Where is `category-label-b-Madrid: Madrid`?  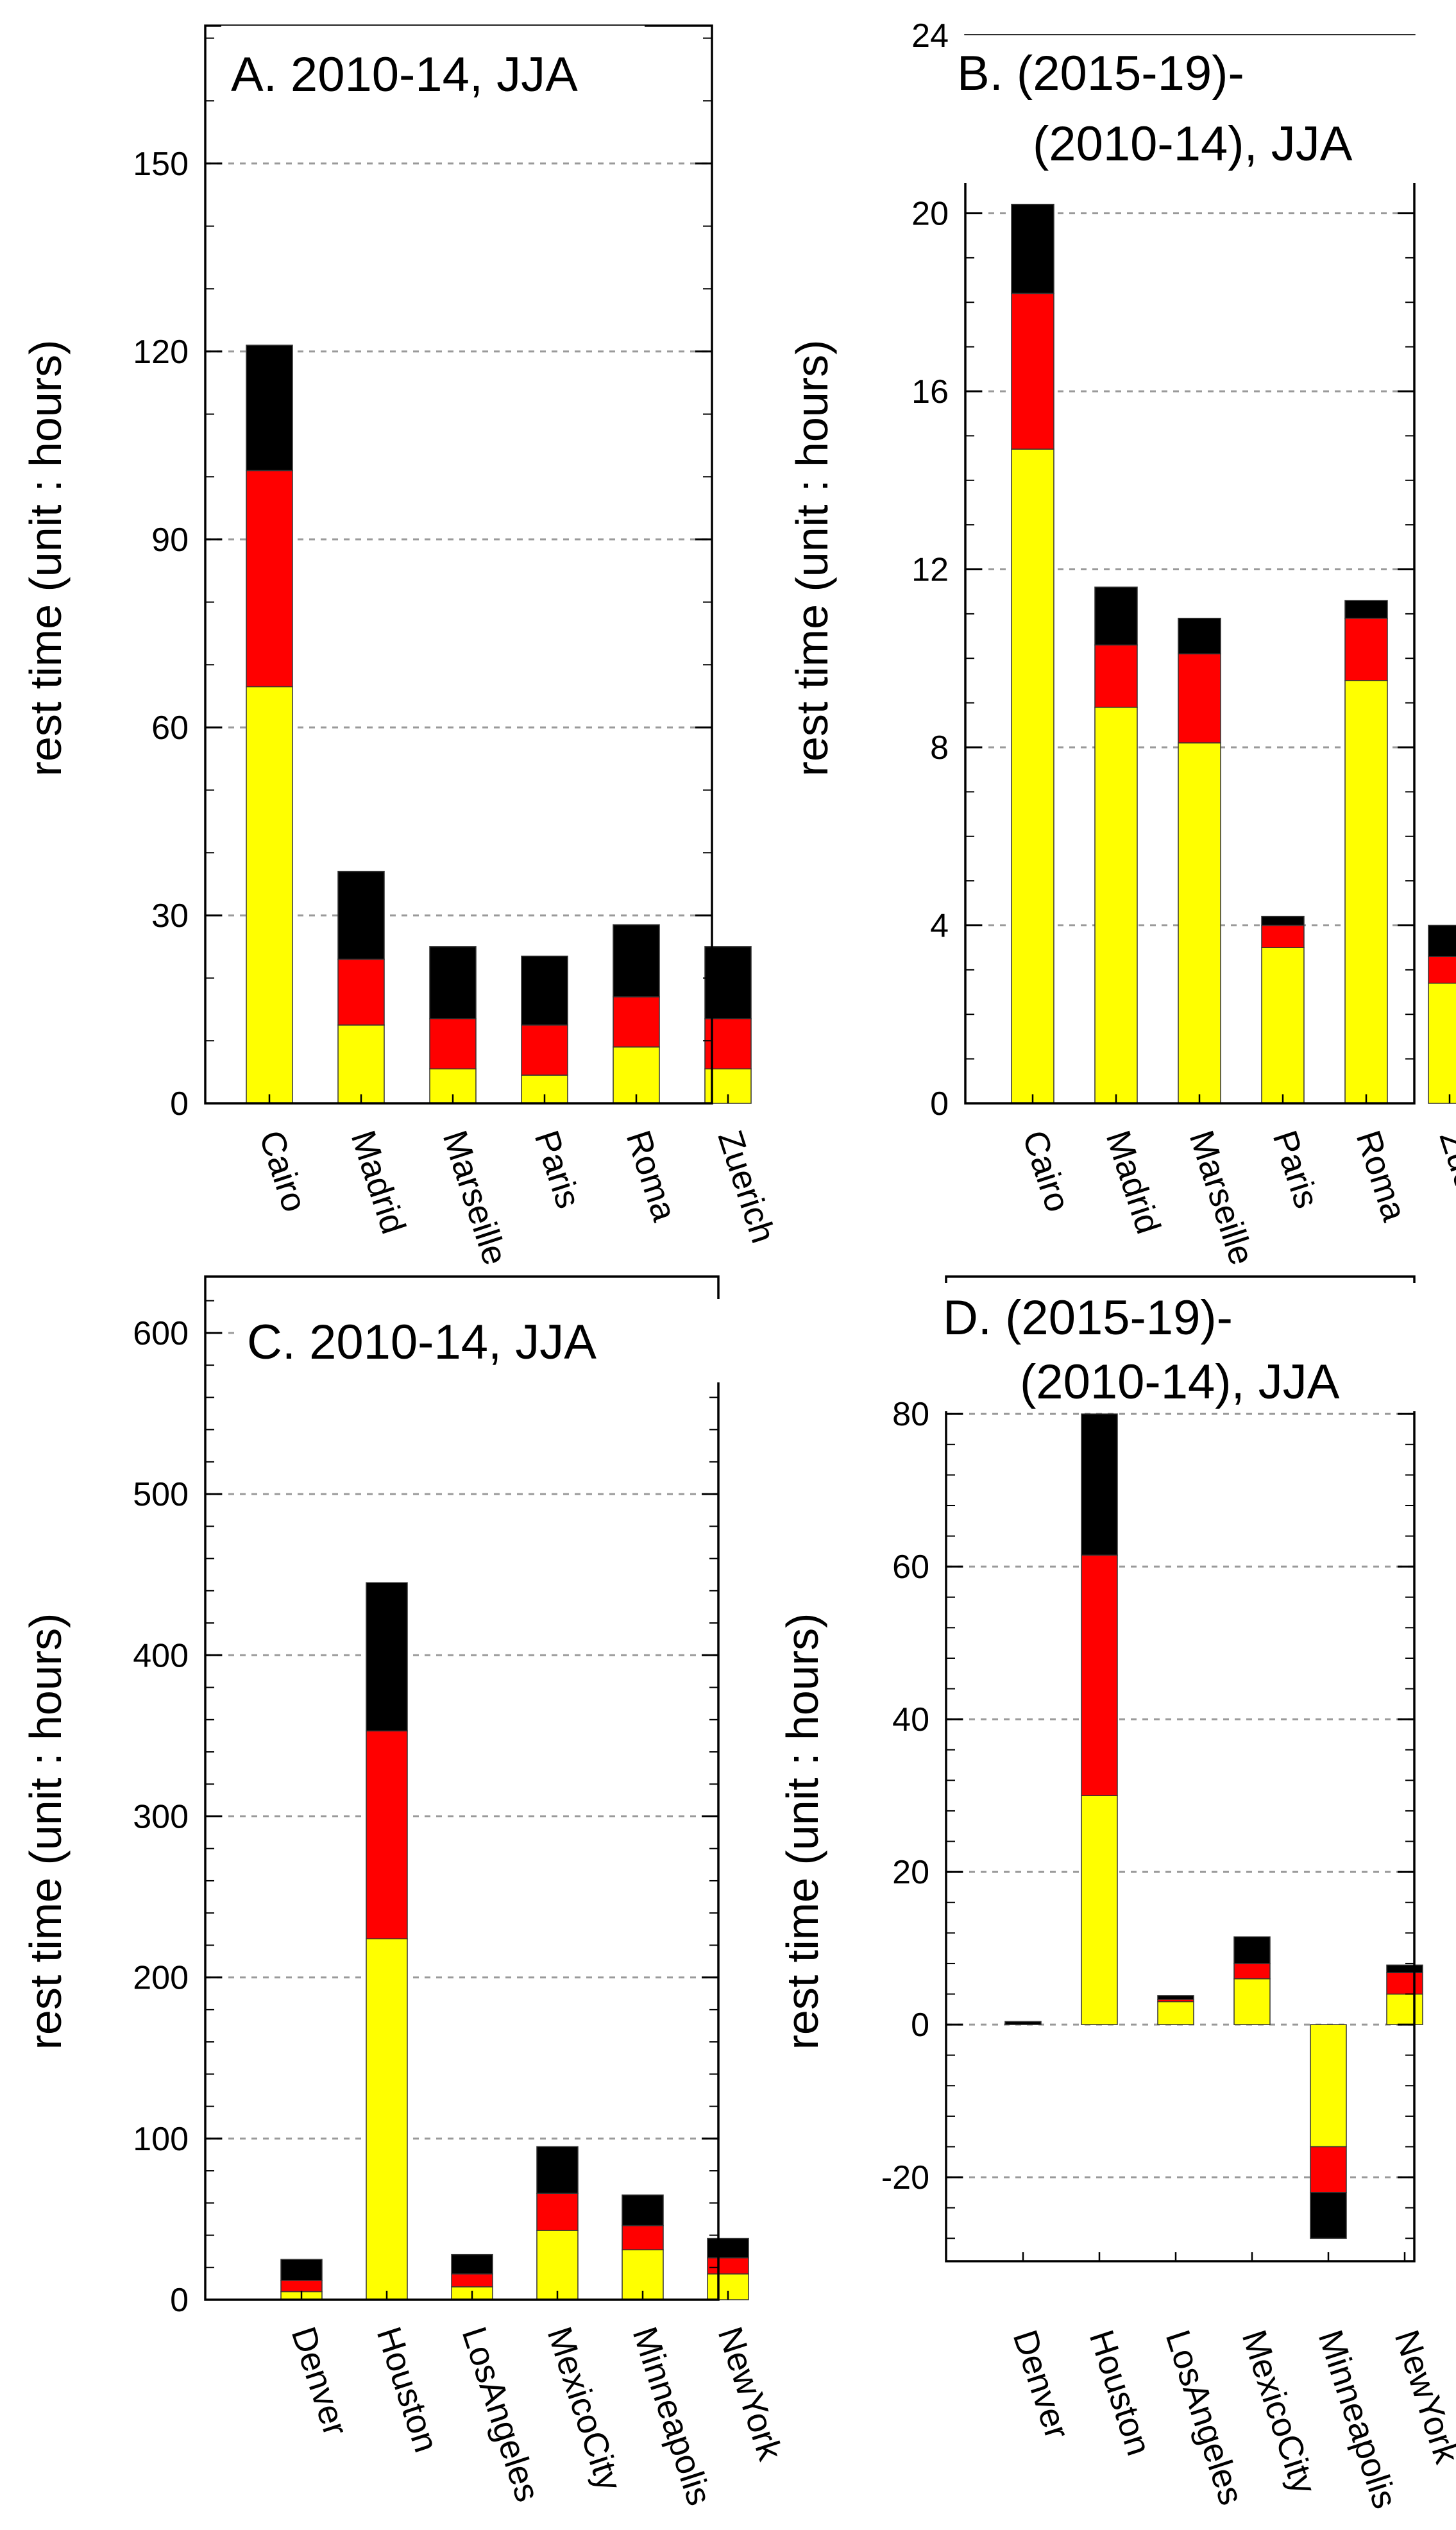 category-label-b-Madrid: Madrid is located at coordinates (1133, 1182).